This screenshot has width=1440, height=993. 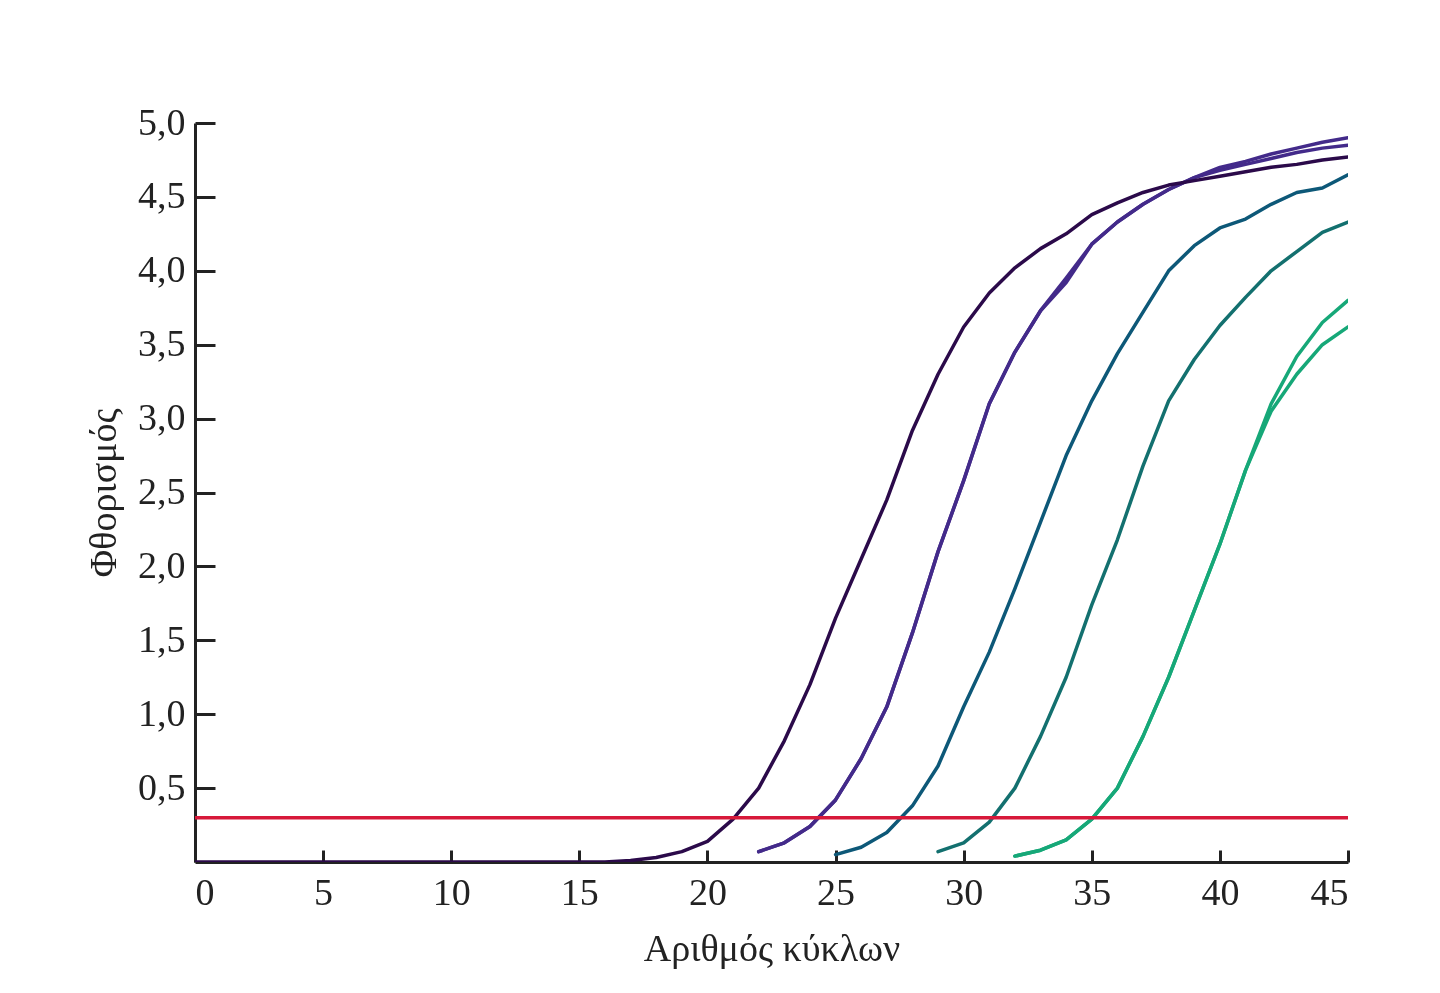 I want to click on x-tick-label: 40, so click(x=1220, y=891).